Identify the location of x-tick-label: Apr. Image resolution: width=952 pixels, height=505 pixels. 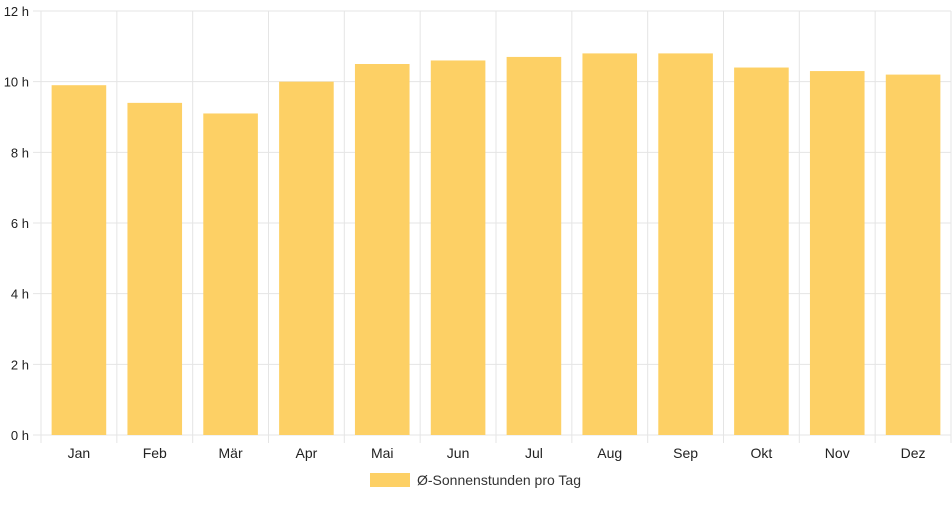
(307, 453).